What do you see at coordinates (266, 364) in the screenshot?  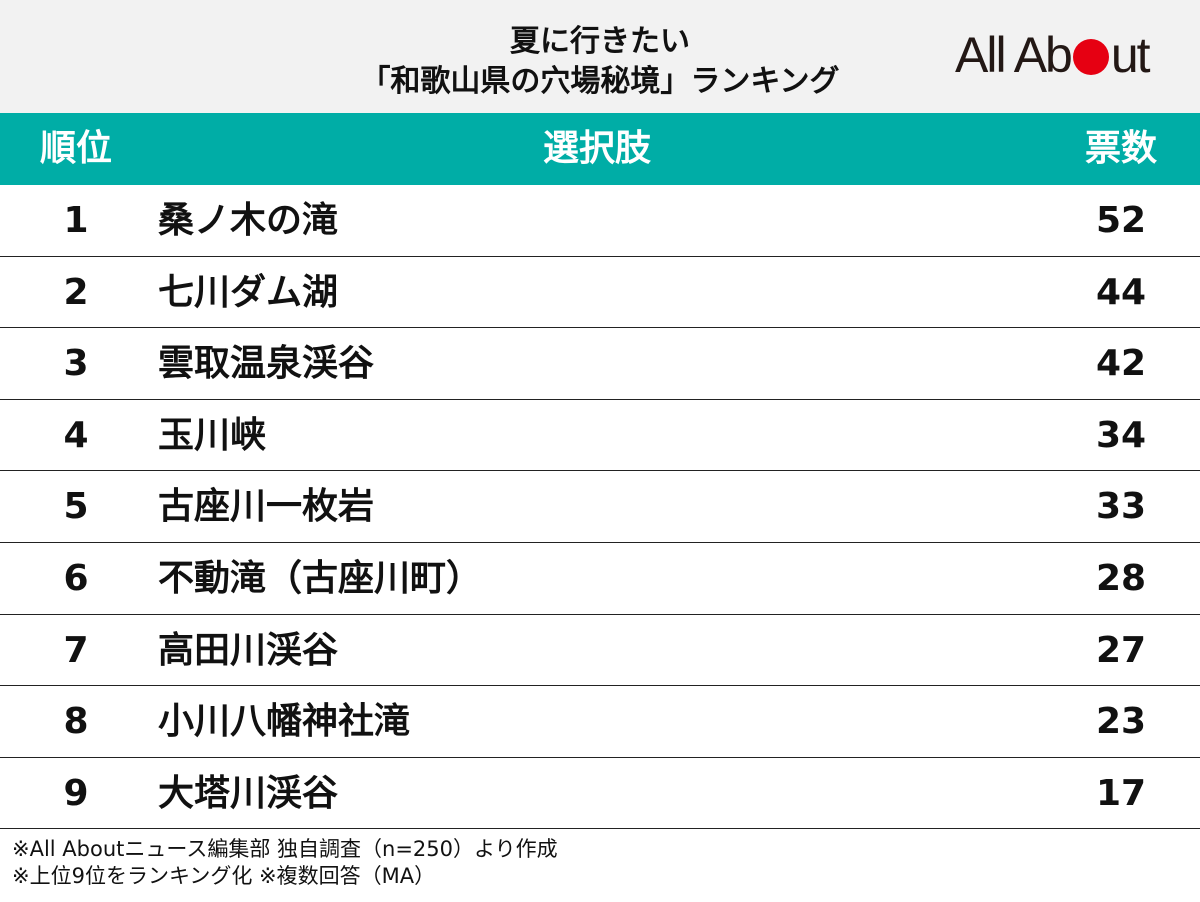 I see `choice-cell: 雲取温泉渓谷` at bounding box center [266, 364].